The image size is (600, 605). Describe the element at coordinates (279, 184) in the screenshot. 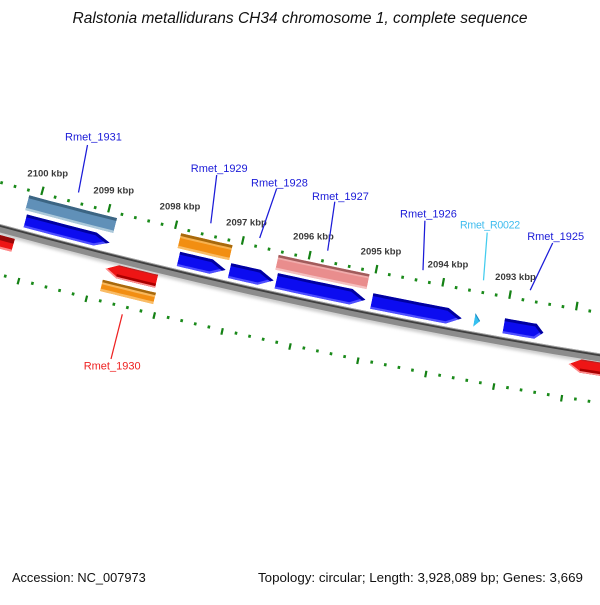

I see `svg-text: Rmet_1928` at that location.